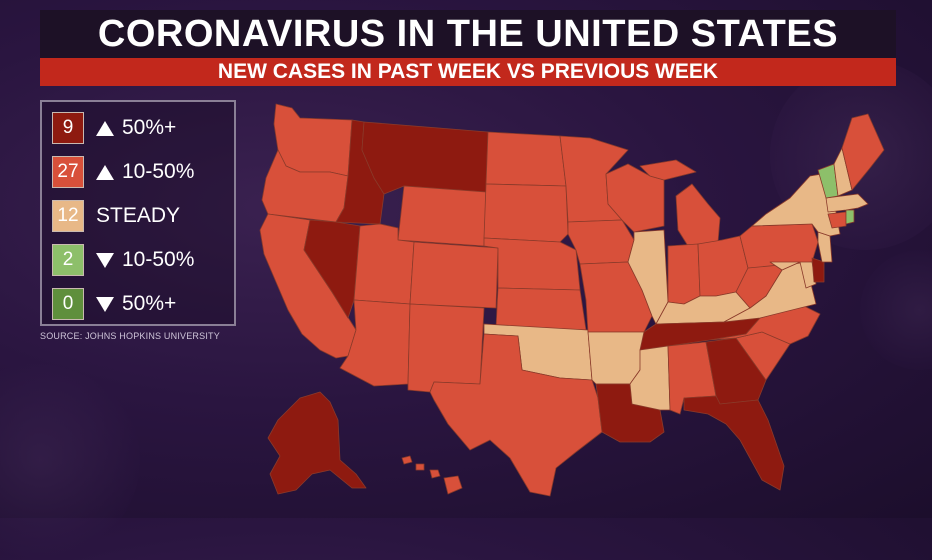  Describe the element at coordinates (532, 264) in the screenshot. I see `state-NE` at that location.